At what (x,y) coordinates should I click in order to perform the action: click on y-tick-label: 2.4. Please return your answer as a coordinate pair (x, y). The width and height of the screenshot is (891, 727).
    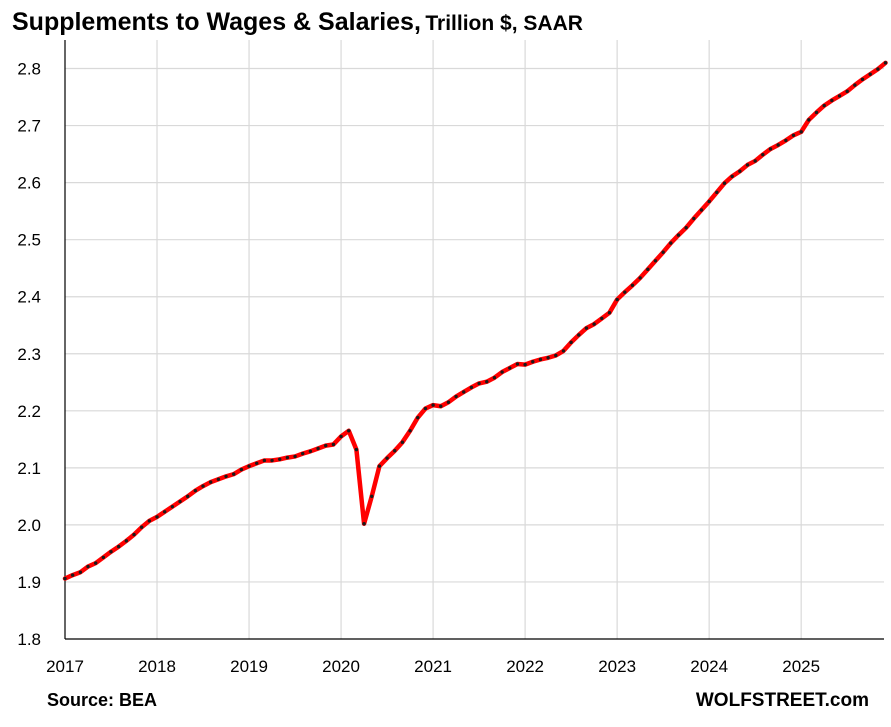
    Looking at the image, I should click on (29, 297).